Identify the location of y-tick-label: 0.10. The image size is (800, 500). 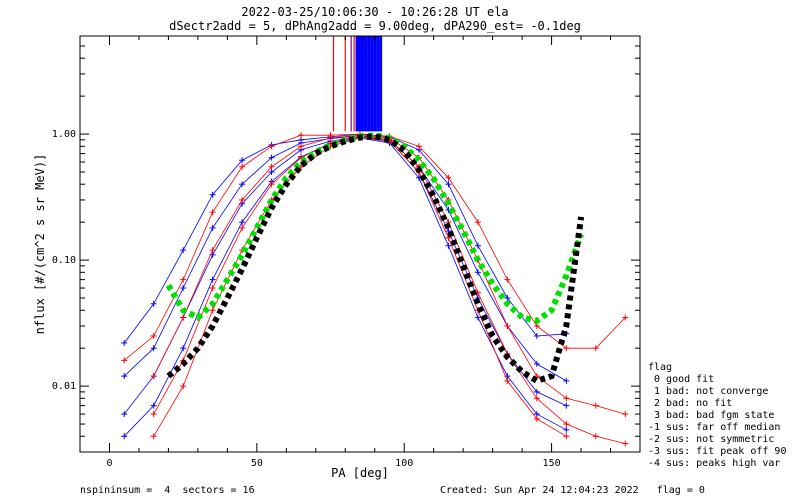
(64, 260).